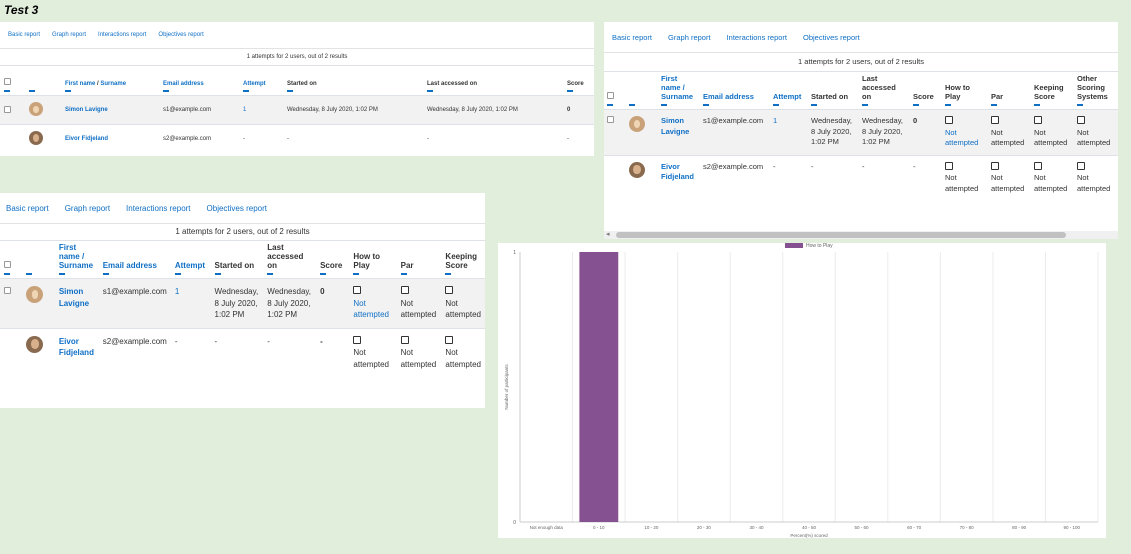  What do you see at coordinates (506, 387) in the screenshot?
I see `y-axis-label: Number of participants` at bounding box center [506, 387].